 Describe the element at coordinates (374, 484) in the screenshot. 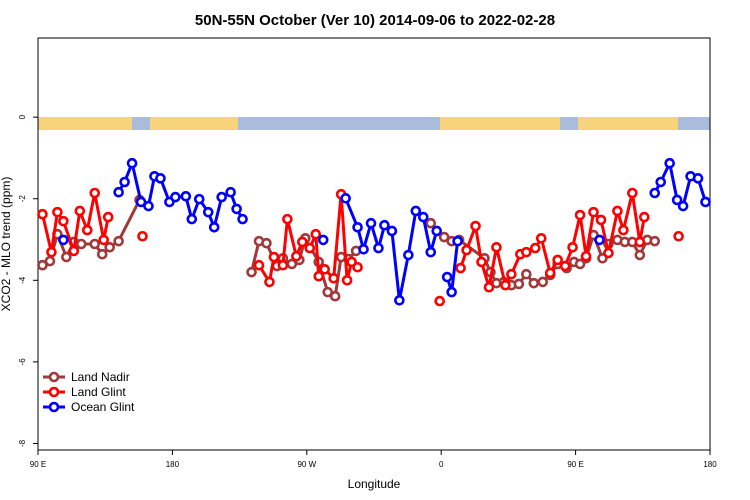

I see `x-axis-label: Longitude` at that location.